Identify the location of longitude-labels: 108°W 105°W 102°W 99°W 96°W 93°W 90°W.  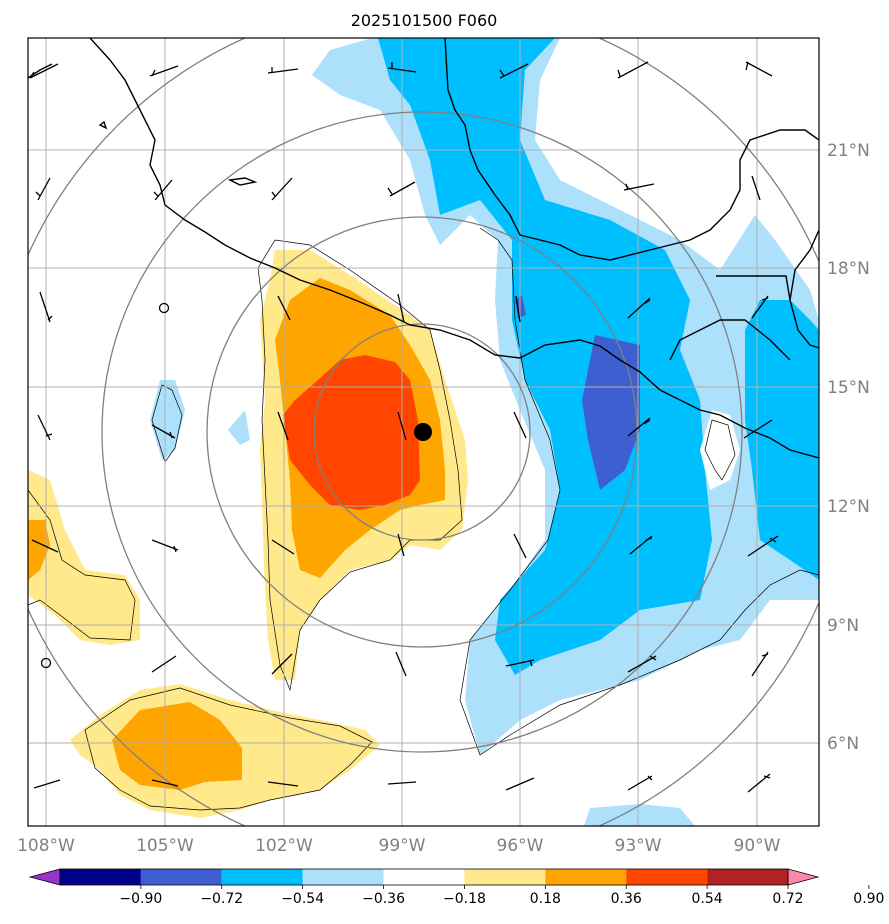
(399, 846).